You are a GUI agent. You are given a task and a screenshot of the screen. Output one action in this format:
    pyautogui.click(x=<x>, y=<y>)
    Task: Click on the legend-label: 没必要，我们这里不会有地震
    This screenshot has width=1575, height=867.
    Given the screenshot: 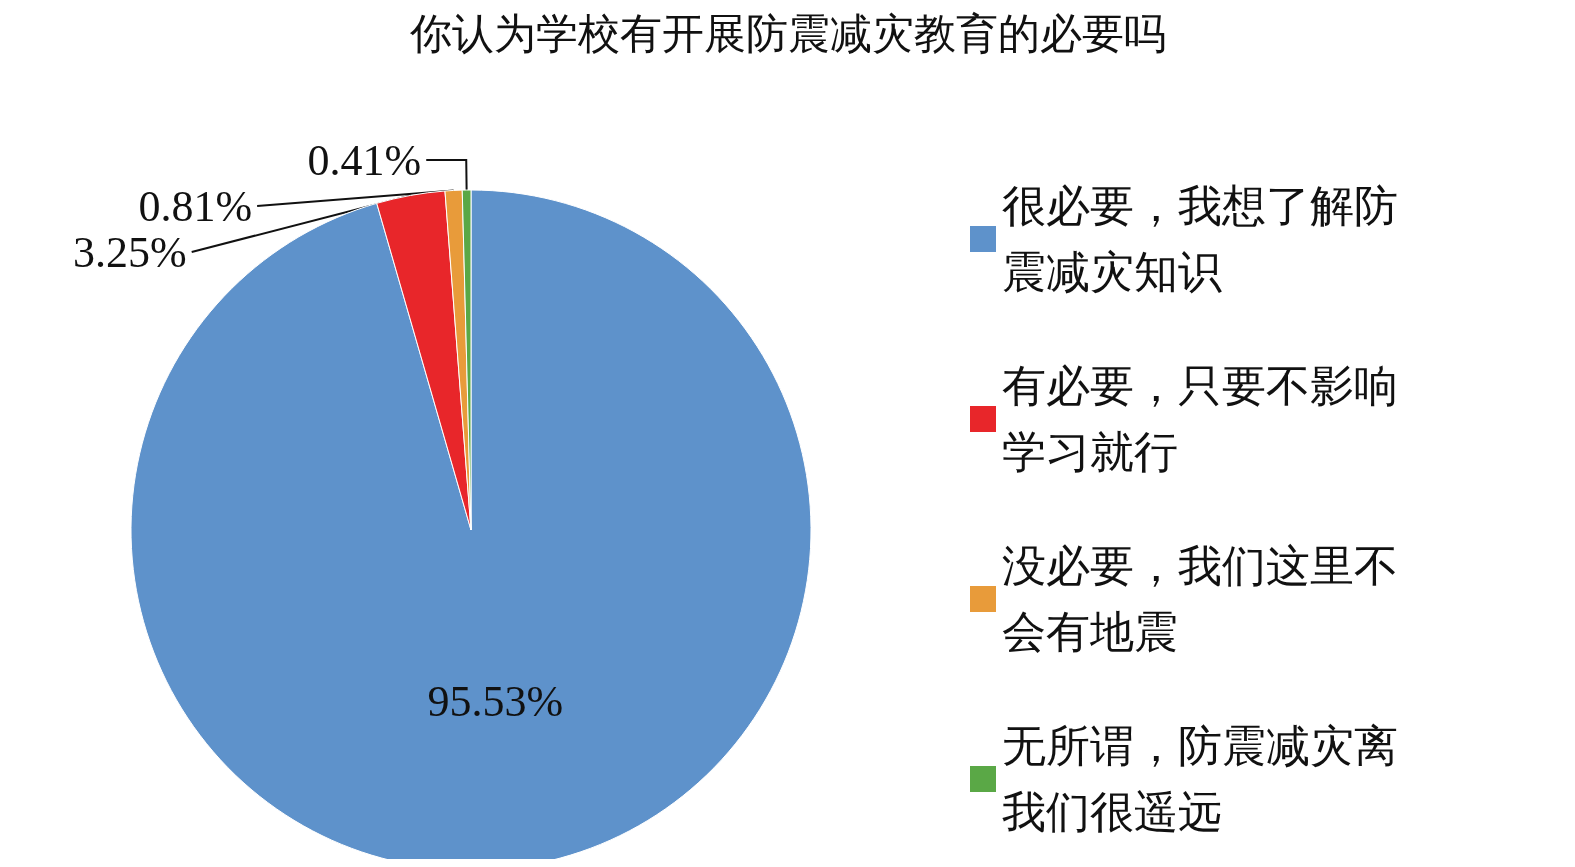 What is the action you would take?
    pyautogui.click(x=1200, y=599)
    